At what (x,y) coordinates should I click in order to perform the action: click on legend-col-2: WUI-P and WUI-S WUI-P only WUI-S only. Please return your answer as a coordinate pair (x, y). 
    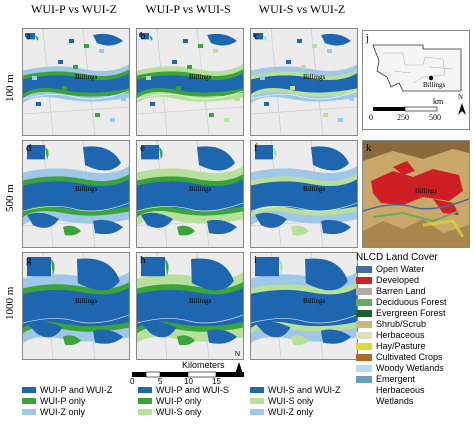
    Looking at the image, I should click on (183, 401).